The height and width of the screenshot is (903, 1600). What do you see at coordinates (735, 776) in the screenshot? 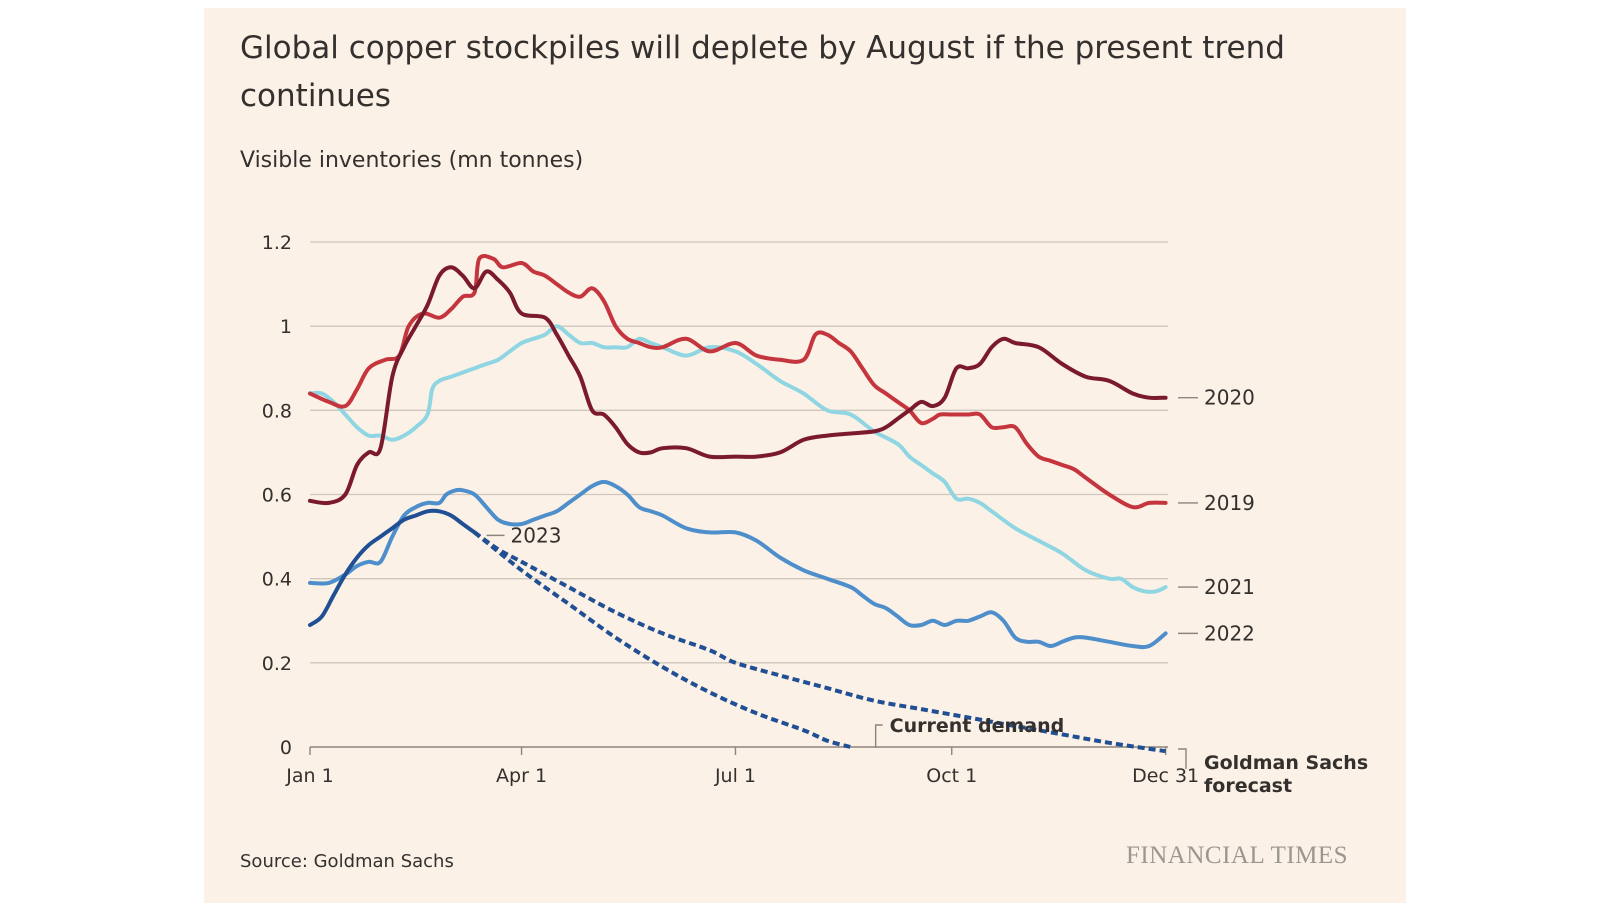
I see `x-tick-label: Jul 1` at bounding box center [735, 776].